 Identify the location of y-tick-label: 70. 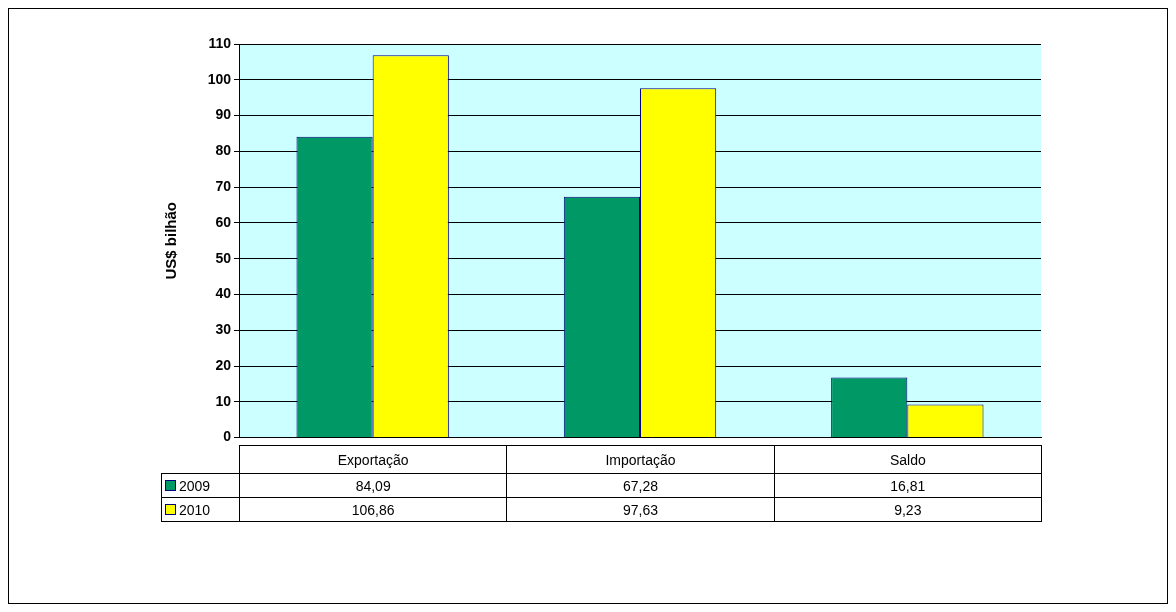
(223, 185).